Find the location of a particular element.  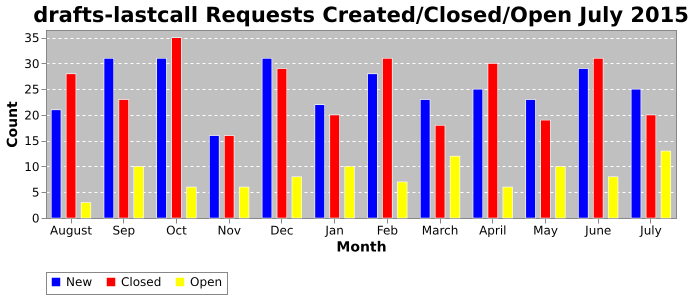

y-tick-label: 20 is located at coordinates (32, 115).